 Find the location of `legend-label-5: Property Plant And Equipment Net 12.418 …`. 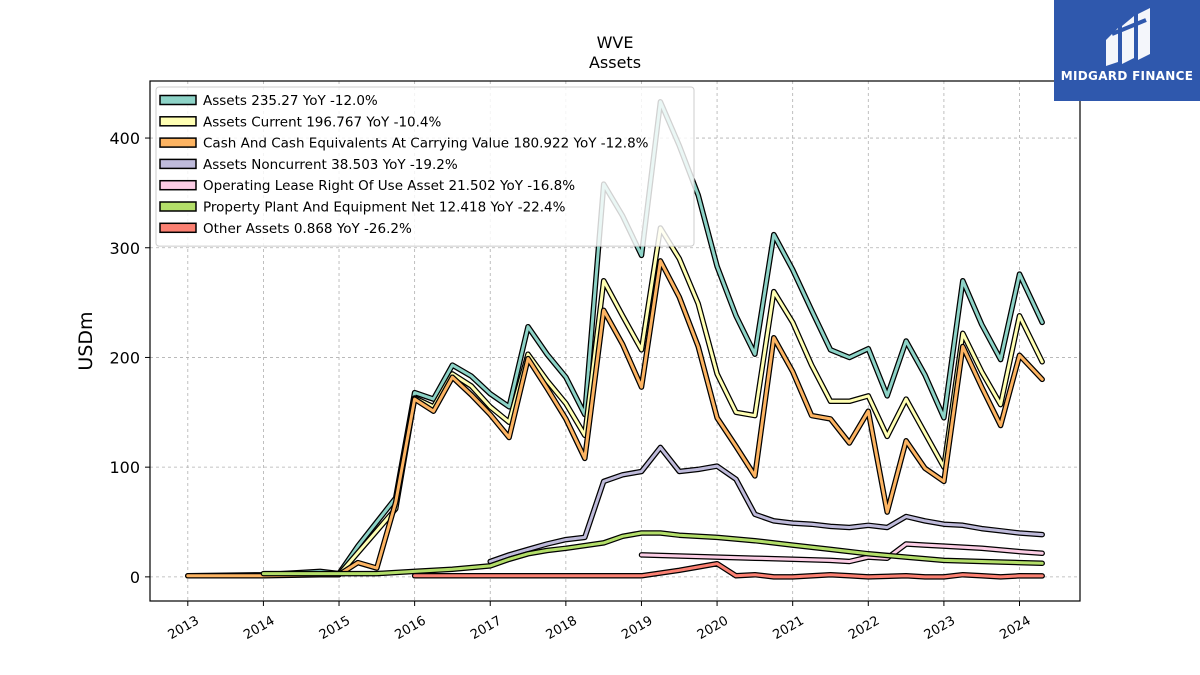

legend-label-5: Property Plant And Equipment Net 12.418 … is located at coordinates (384, 208).